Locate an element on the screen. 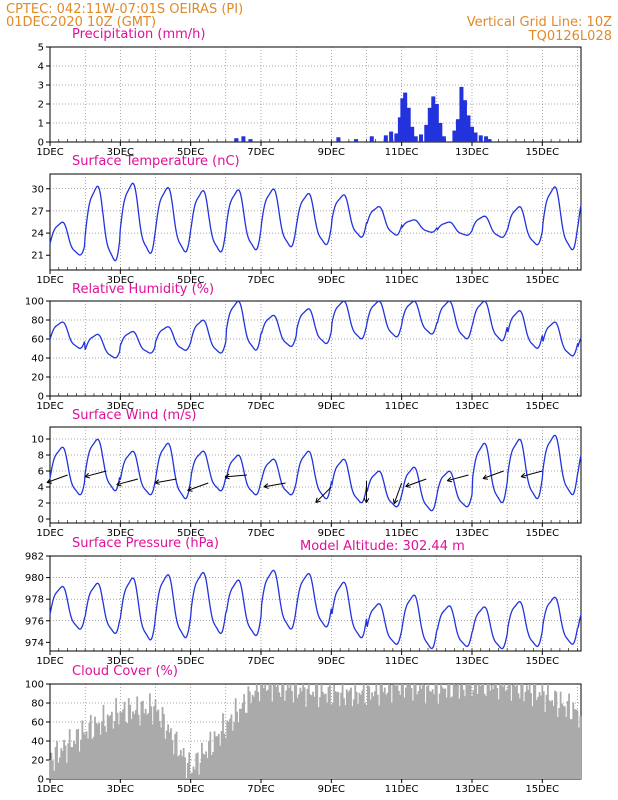 This screenshot has width=618, height=800. panel-frame is located at coordinates (315, 603).